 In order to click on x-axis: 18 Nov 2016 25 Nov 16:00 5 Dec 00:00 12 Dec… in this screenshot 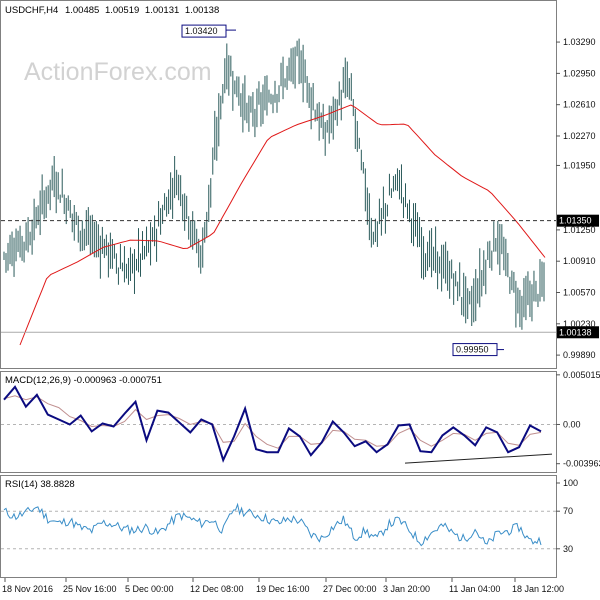, I will do `click(283, 586)`.